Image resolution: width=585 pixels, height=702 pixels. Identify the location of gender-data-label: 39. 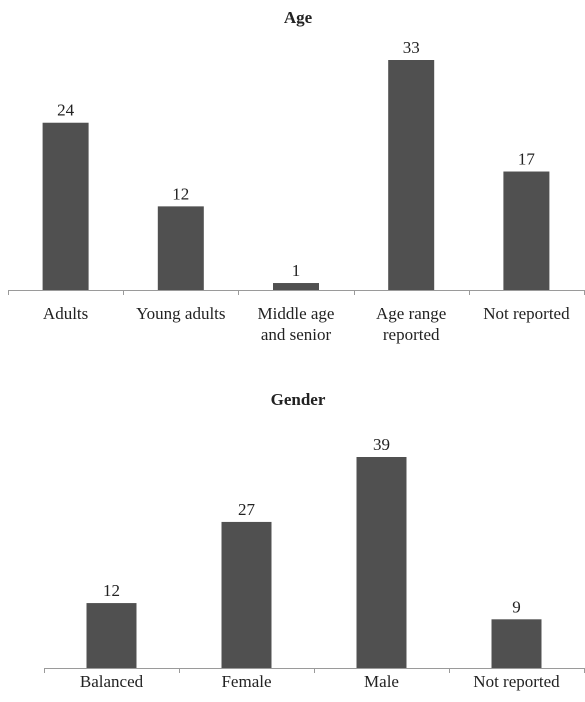
(381, 444).